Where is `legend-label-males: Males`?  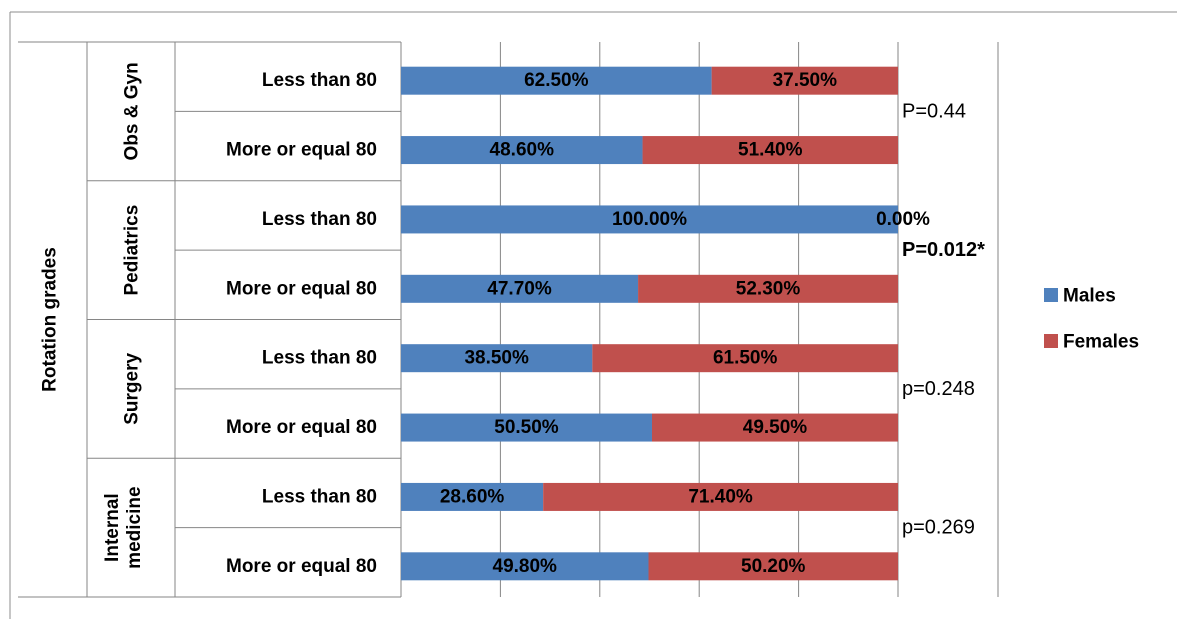 legend-label-males: Males is located at coordinates (1089, 296).